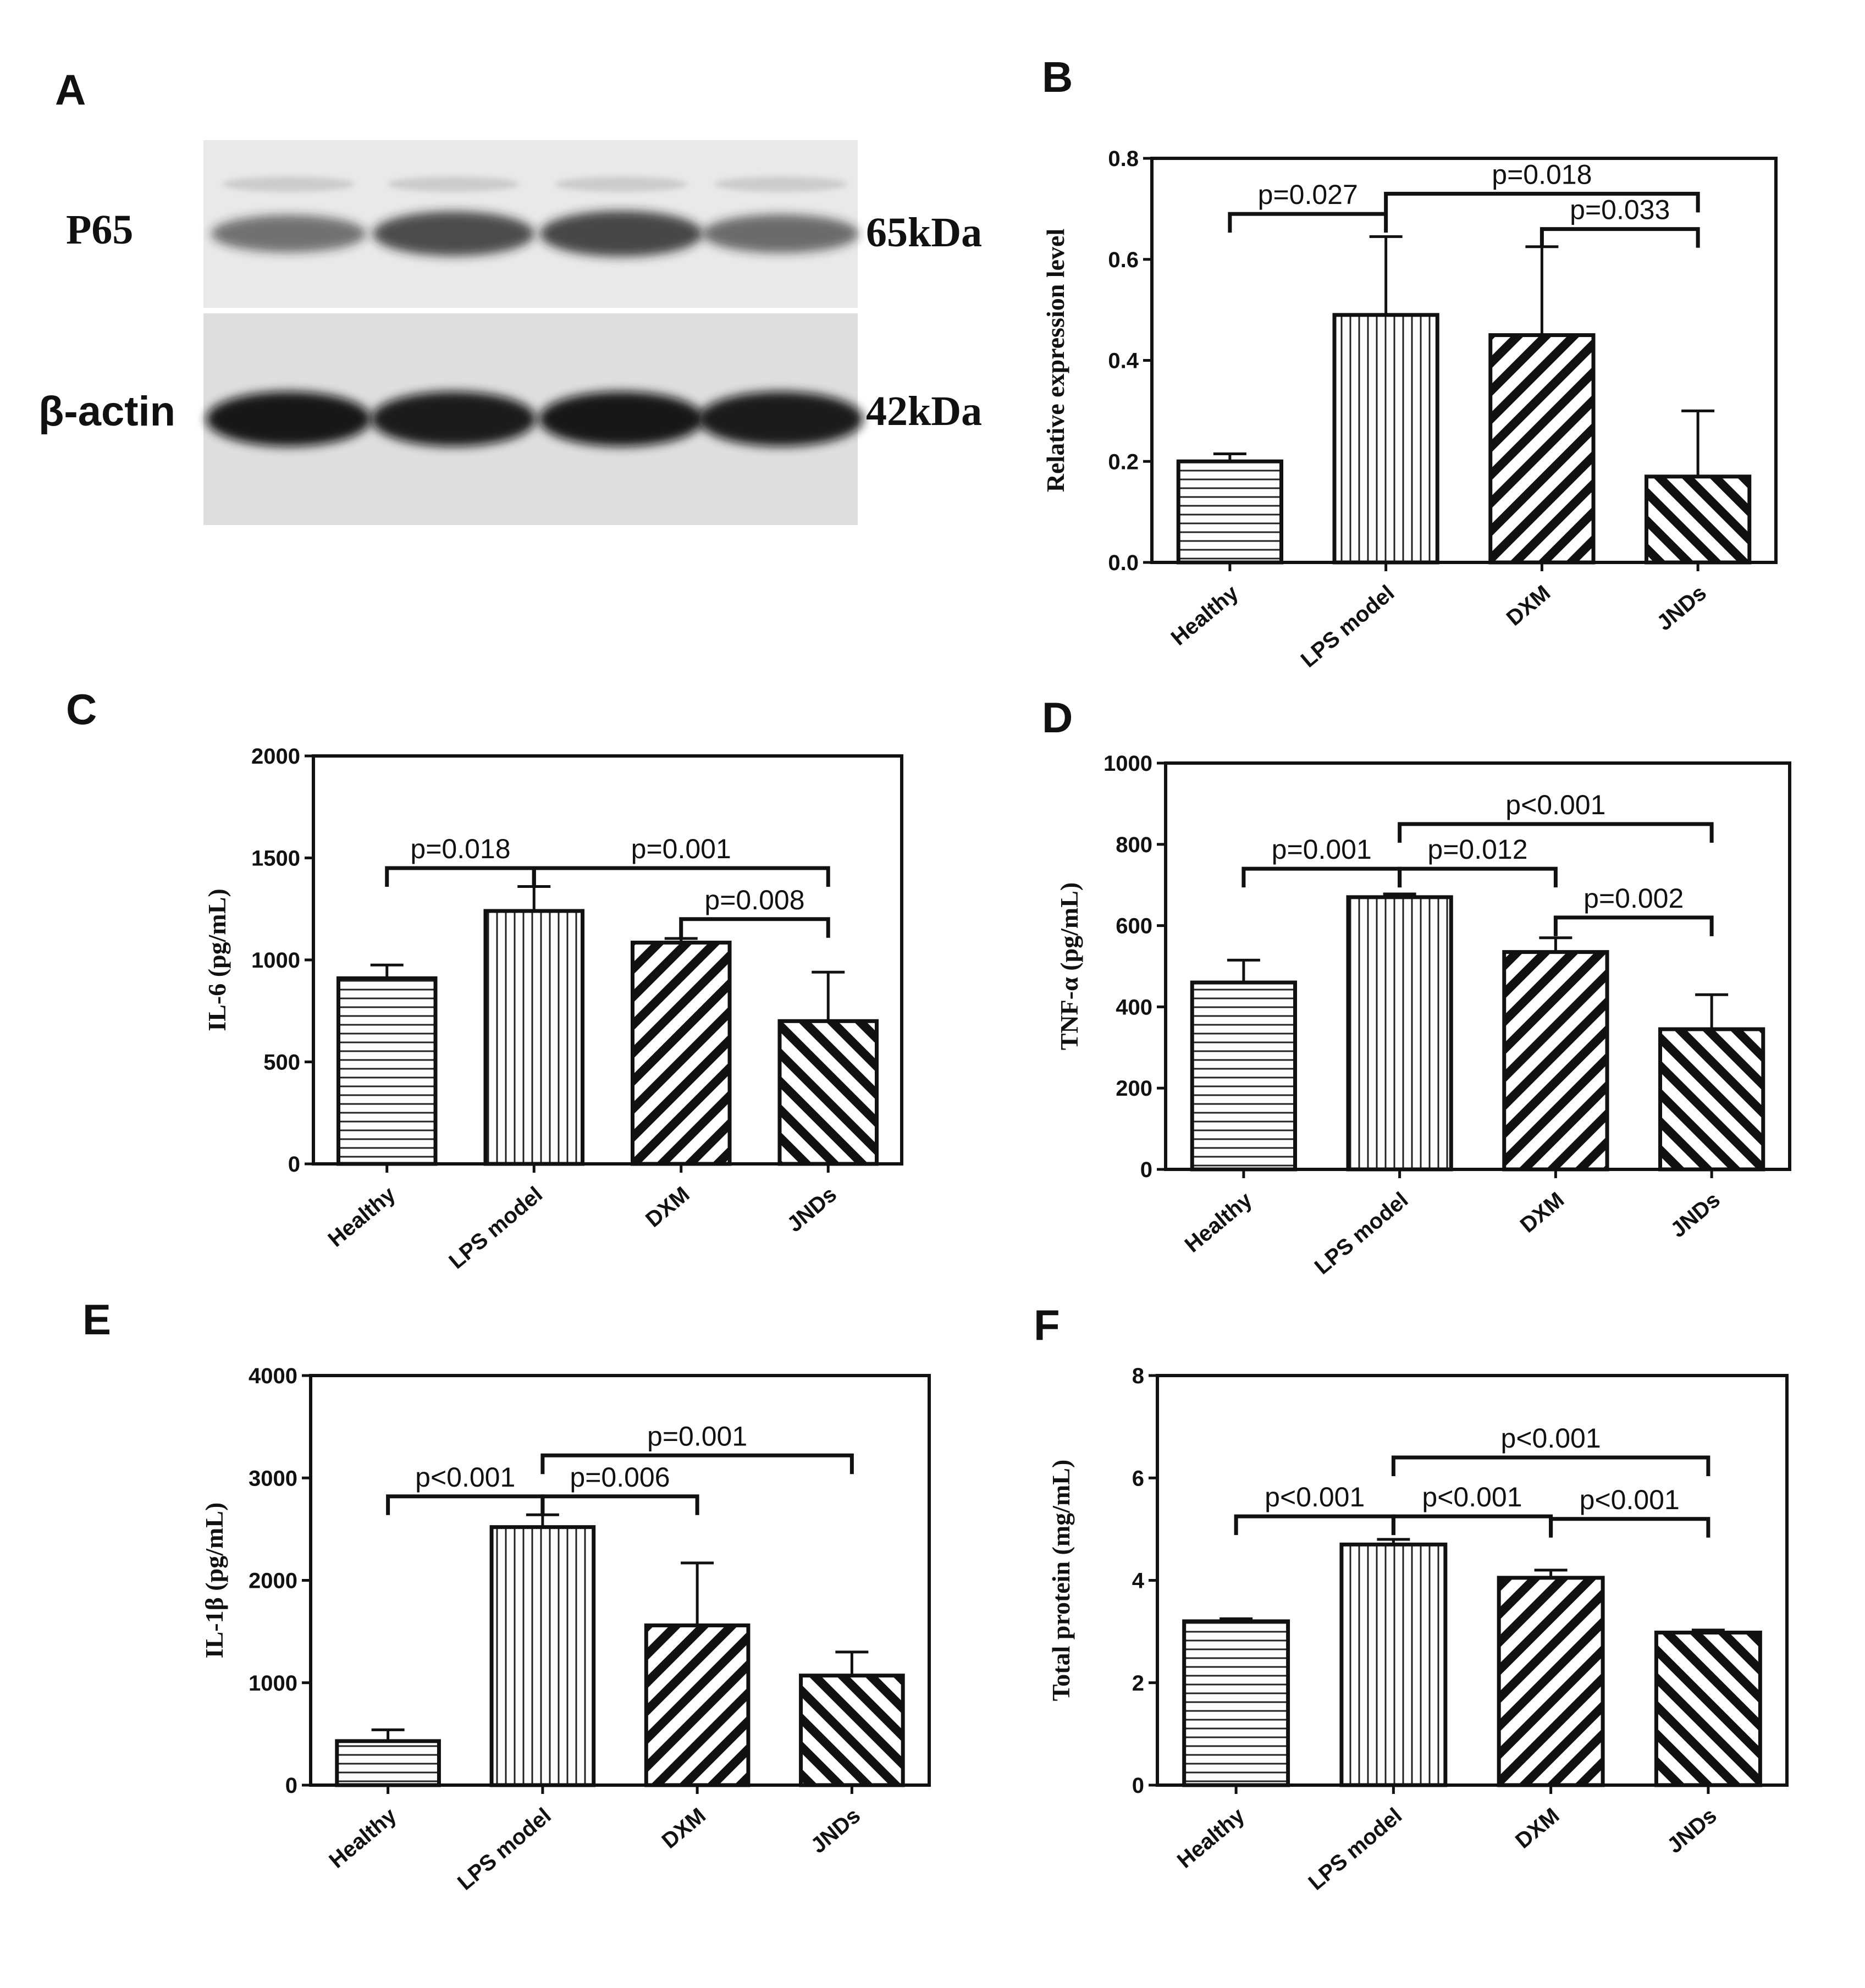  Describe the element at coordinates (1134, 1007) in the screenshot. I see `y-tick-label: 400` at that location.